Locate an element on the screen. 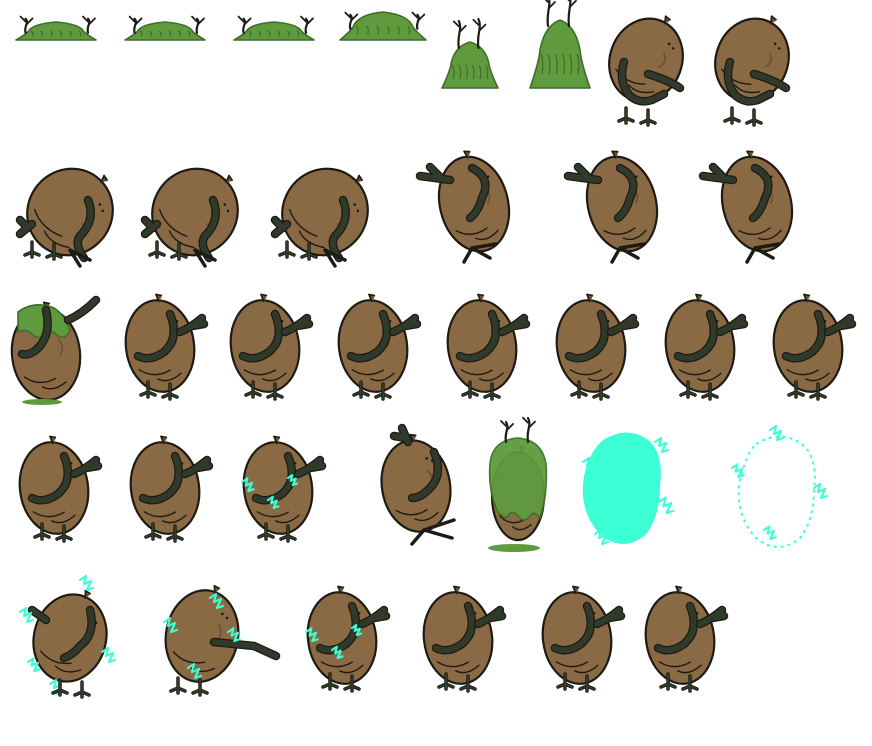 The height and width of the screenshot is (746, 872). cyan-outline-sprite is located at coordinates (779, 486).